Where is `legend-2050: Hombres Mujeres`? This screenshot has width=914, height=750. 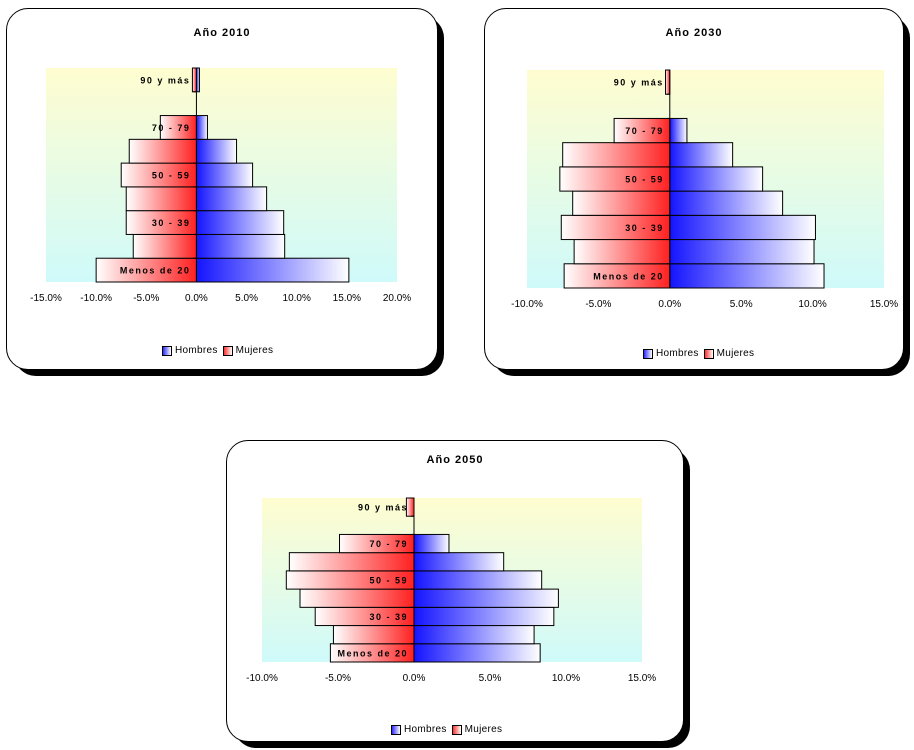 legend-2050: Hombres Mujeres is located at coordinates (446, 729).